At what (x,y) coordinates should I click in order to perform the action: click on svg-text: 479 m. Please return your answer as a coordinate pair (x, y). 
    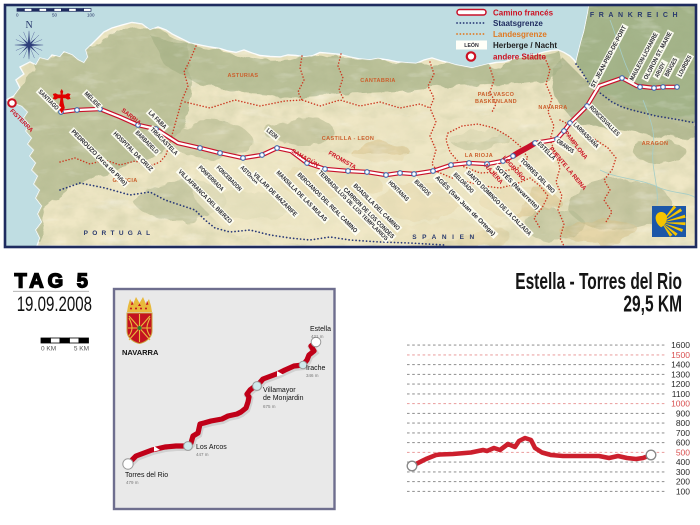
    Looking at the image, I should click on (132, 482).